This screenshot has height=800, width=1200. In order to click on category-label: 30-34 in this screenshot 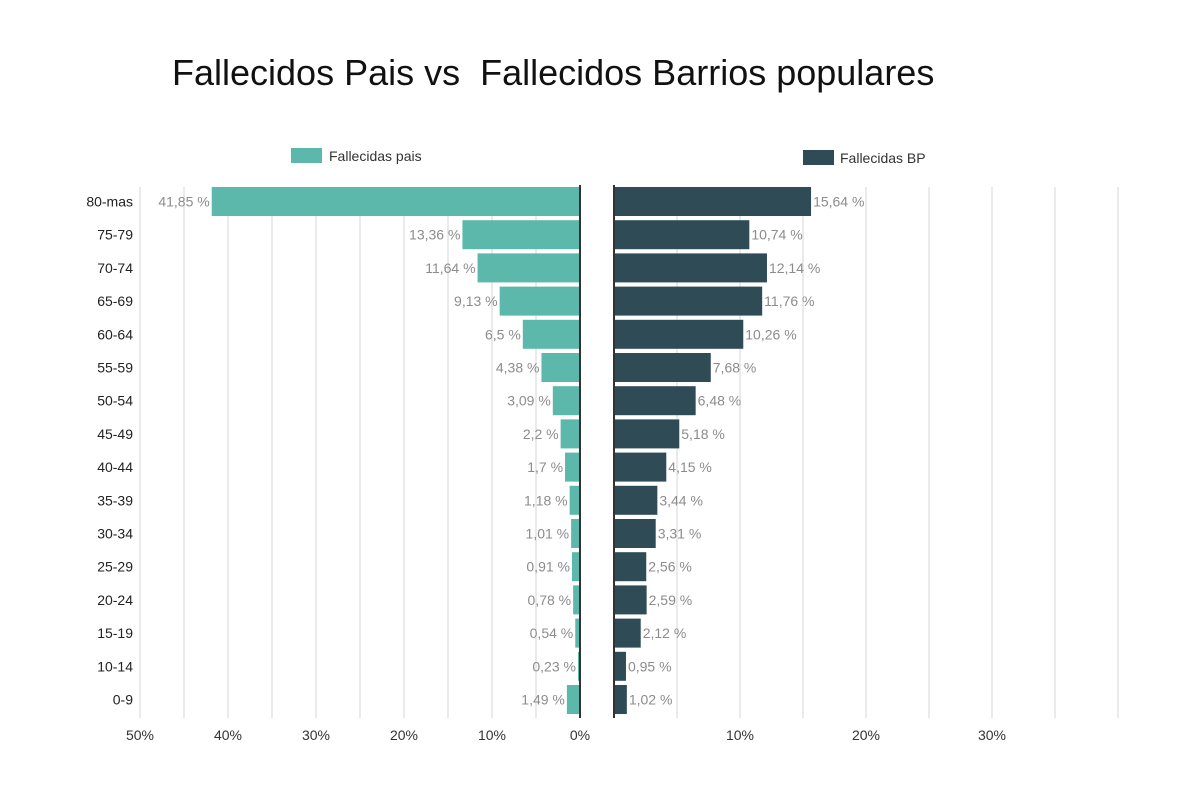, I will do `click(115, 534)`.